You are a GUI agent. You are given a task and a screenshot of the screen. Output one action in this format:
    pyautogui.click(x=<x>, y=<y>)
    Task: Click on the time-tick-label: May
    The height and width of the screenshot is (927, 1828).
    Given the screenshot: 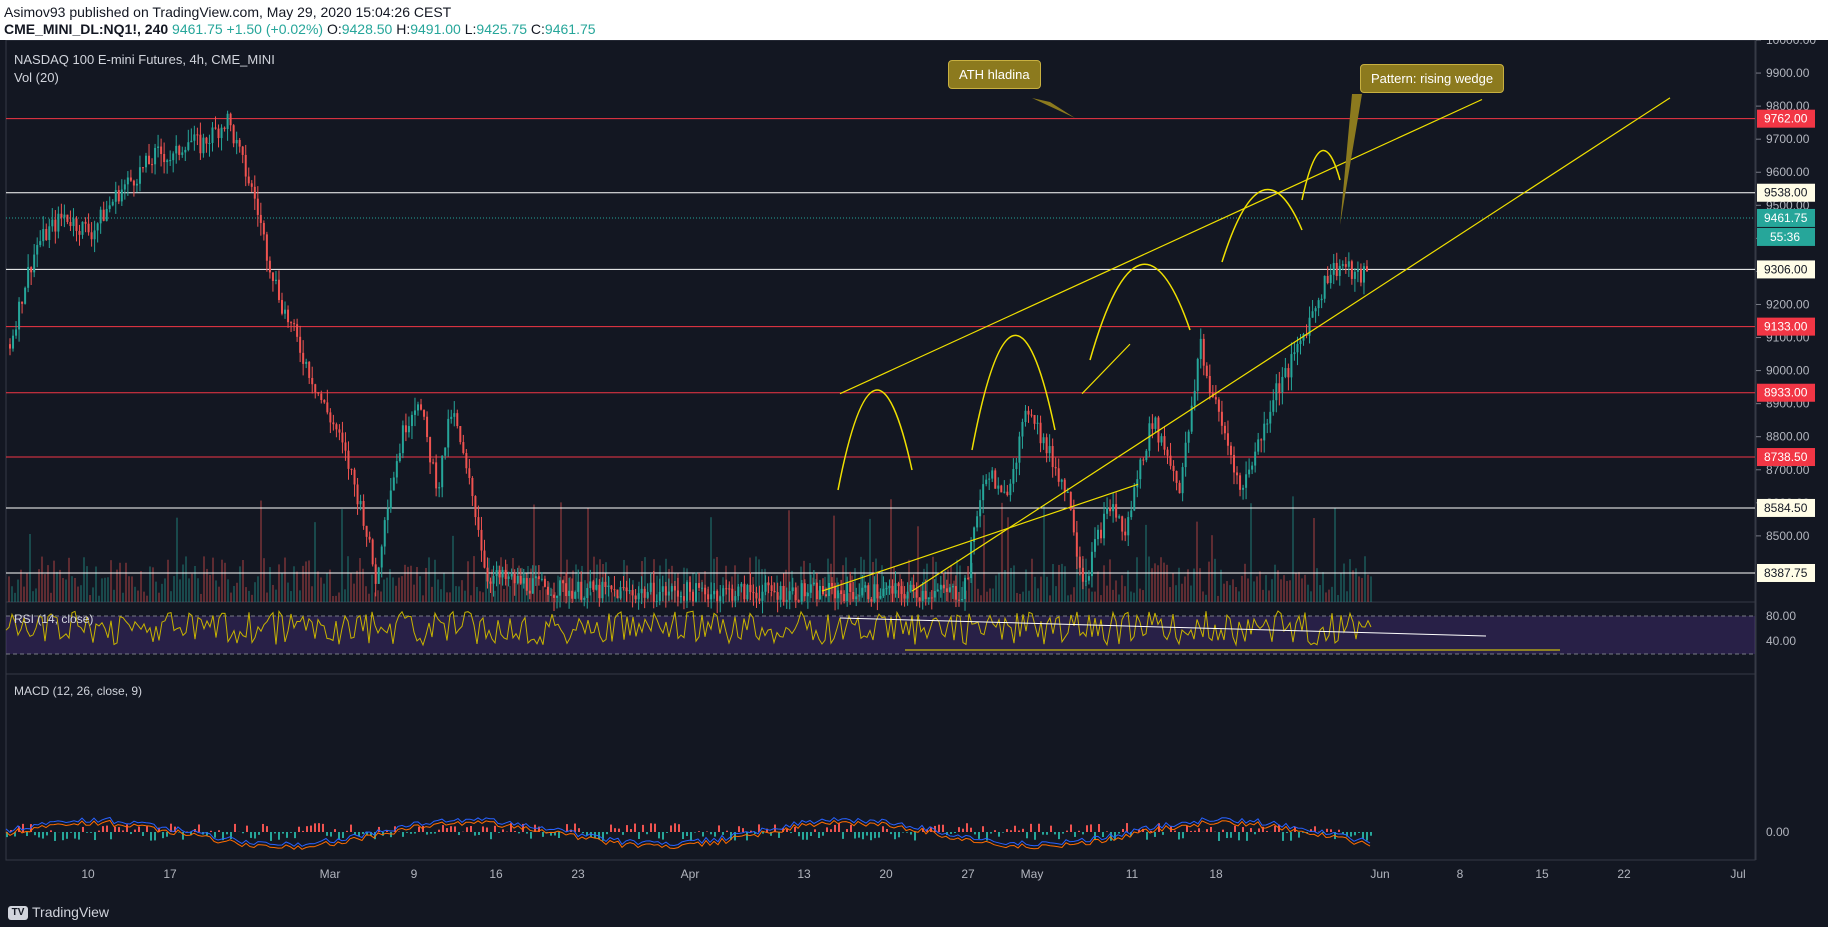 What is the action you would take?
    pyautogui.click(x=1032, y=874)
    